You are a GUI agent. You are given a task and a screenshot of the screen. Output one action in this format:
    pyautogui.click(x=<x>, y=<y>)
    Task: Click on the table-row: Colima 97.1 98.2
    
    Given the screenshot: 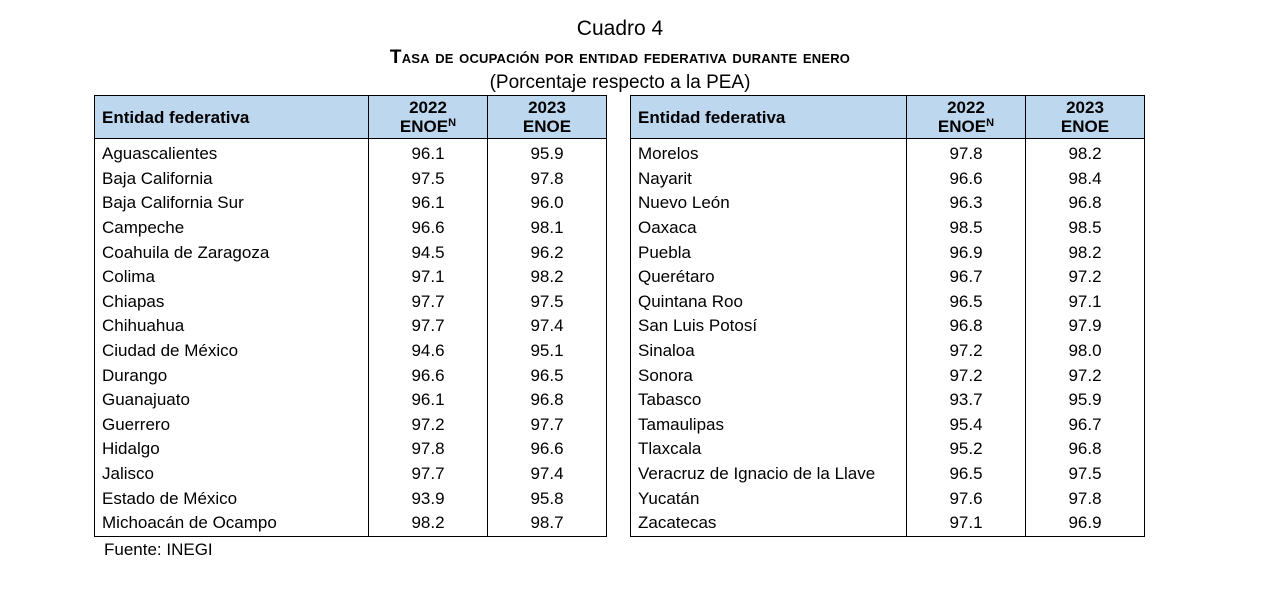 What is the action you would take?
    pyautogui.click(x=351, y=277)
    